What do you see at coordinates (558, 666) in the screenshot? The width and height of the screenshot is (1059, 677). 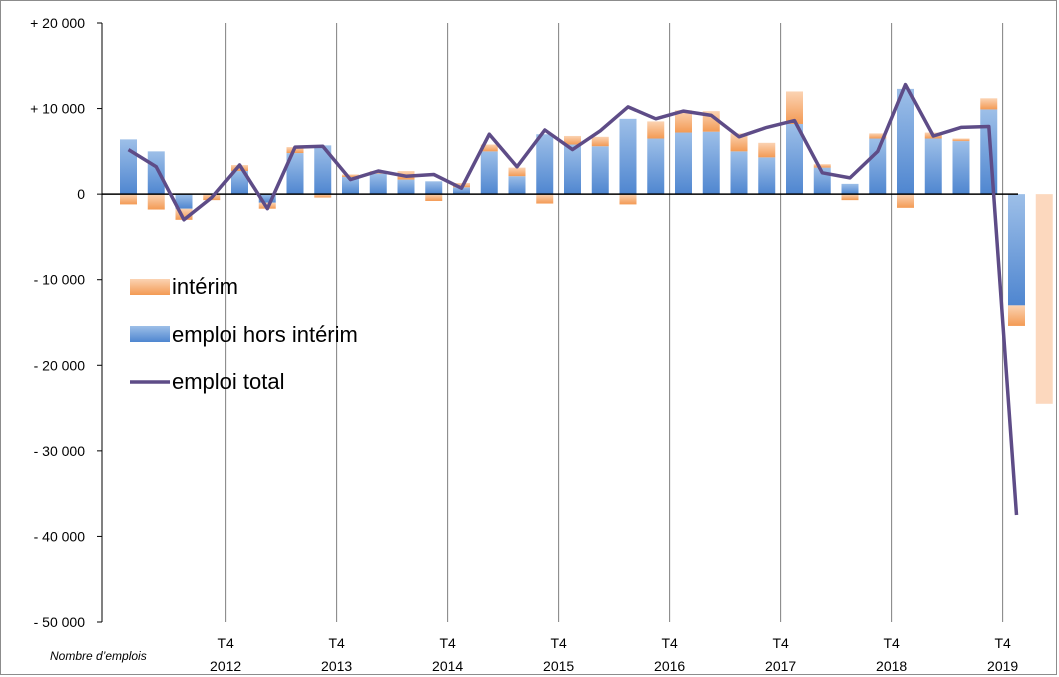 I see `x-tick-year: 2015` at bounding box center [558, 666].